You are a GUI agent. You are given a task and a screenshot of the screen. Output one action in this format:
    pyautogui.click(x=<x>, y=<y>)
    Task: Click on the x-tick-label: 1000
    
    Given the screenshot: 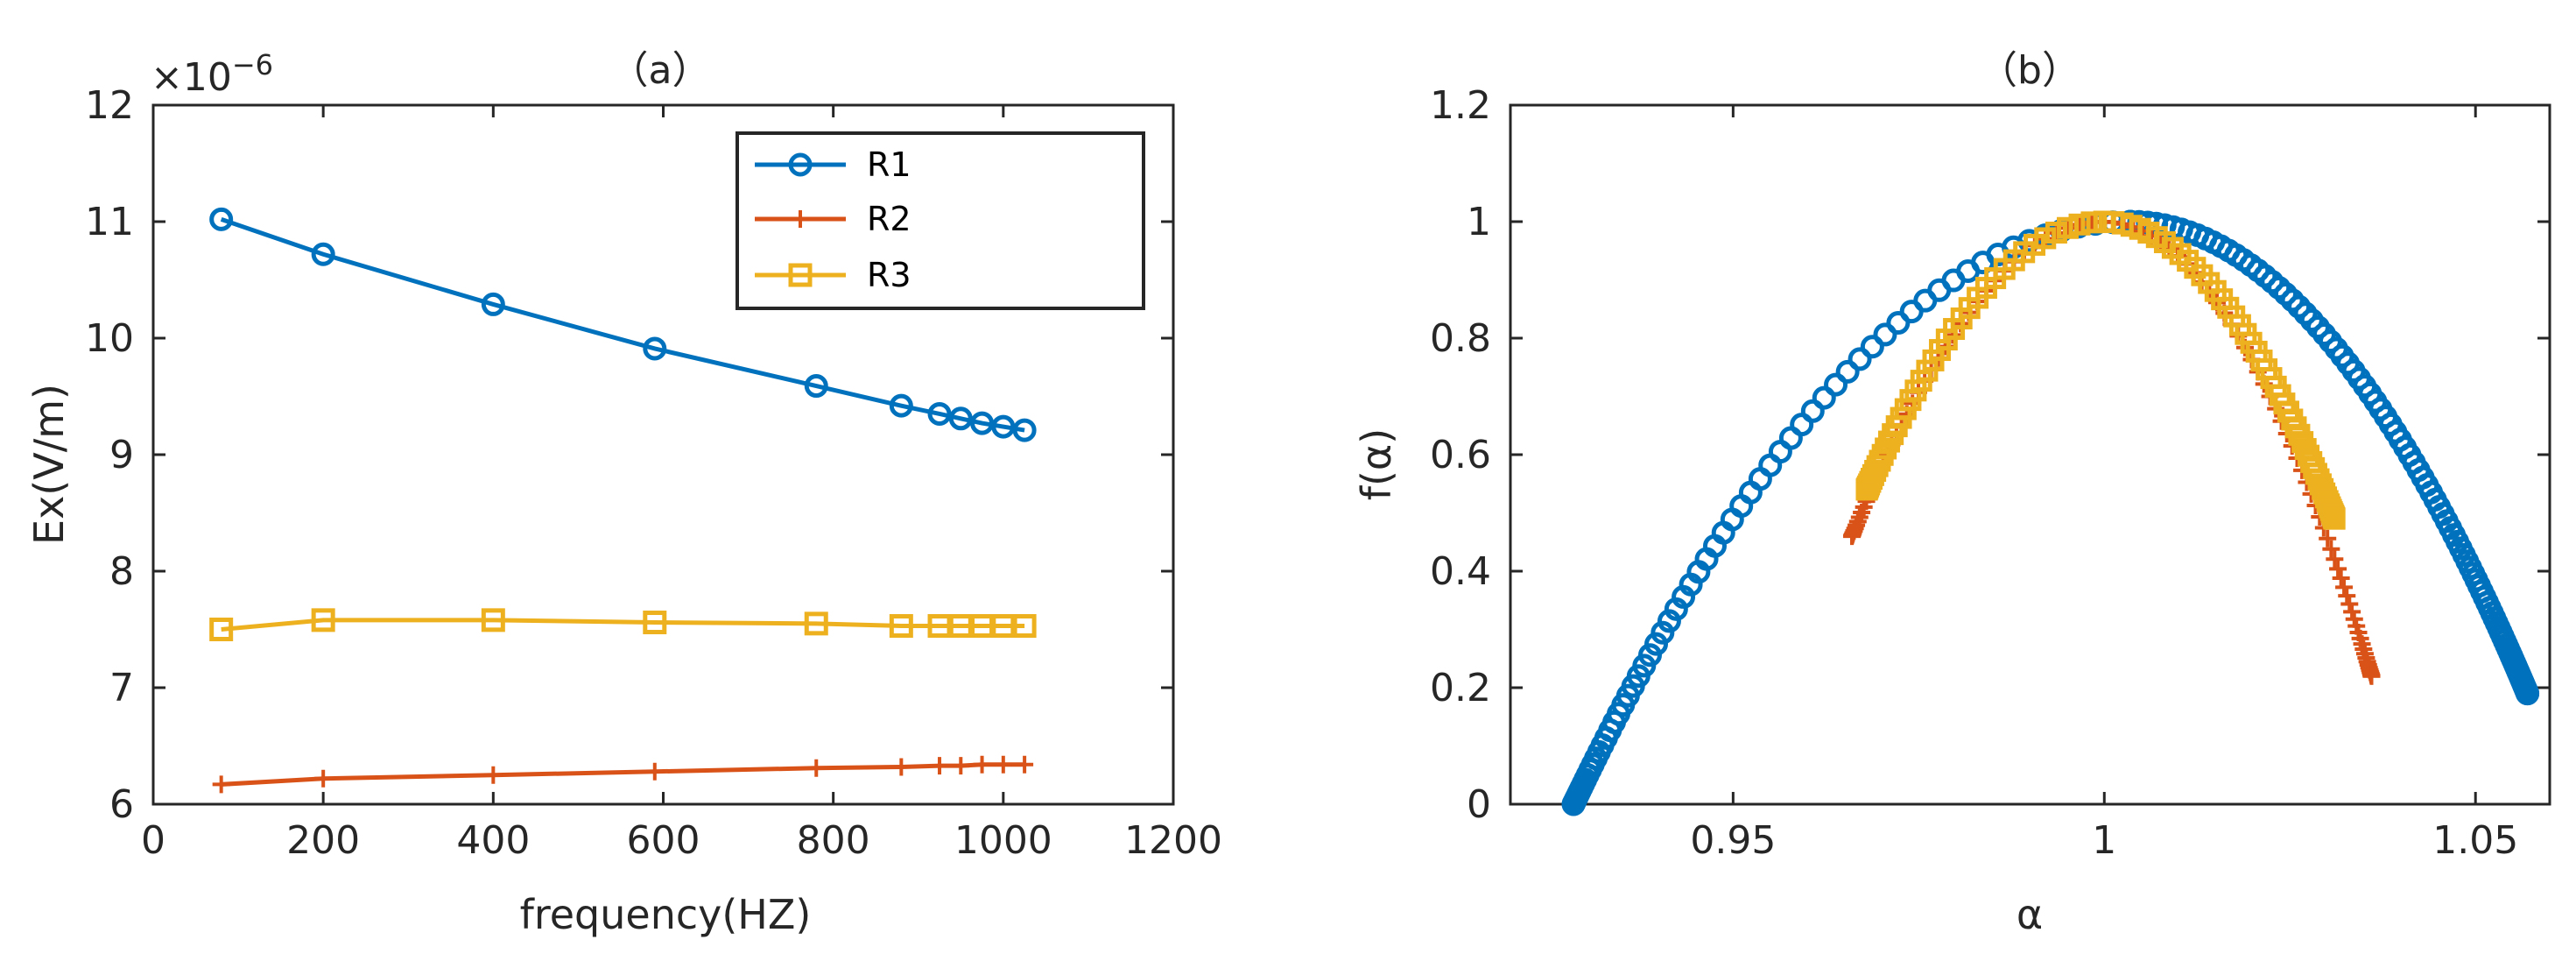 What is the action you would take?
    pyautogui.click(x=1003, y=840)
    